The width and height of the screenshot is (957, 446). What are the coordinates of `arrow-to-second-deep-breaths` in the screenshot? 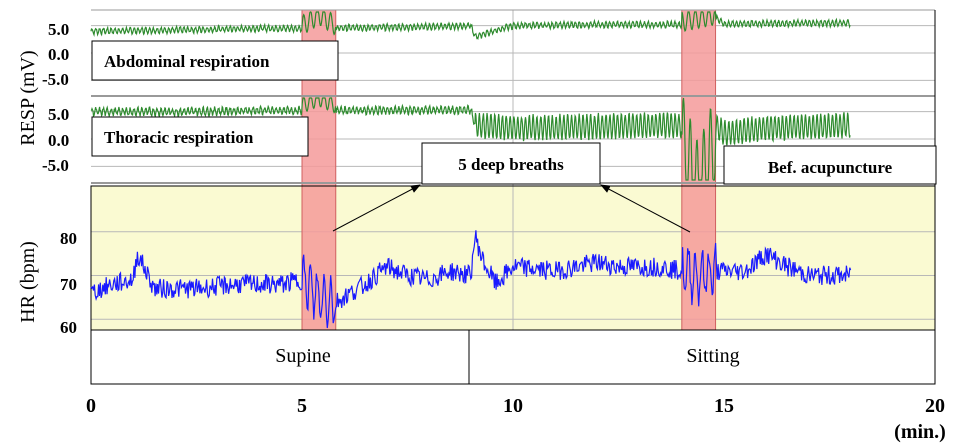 It's located at (645, 208).